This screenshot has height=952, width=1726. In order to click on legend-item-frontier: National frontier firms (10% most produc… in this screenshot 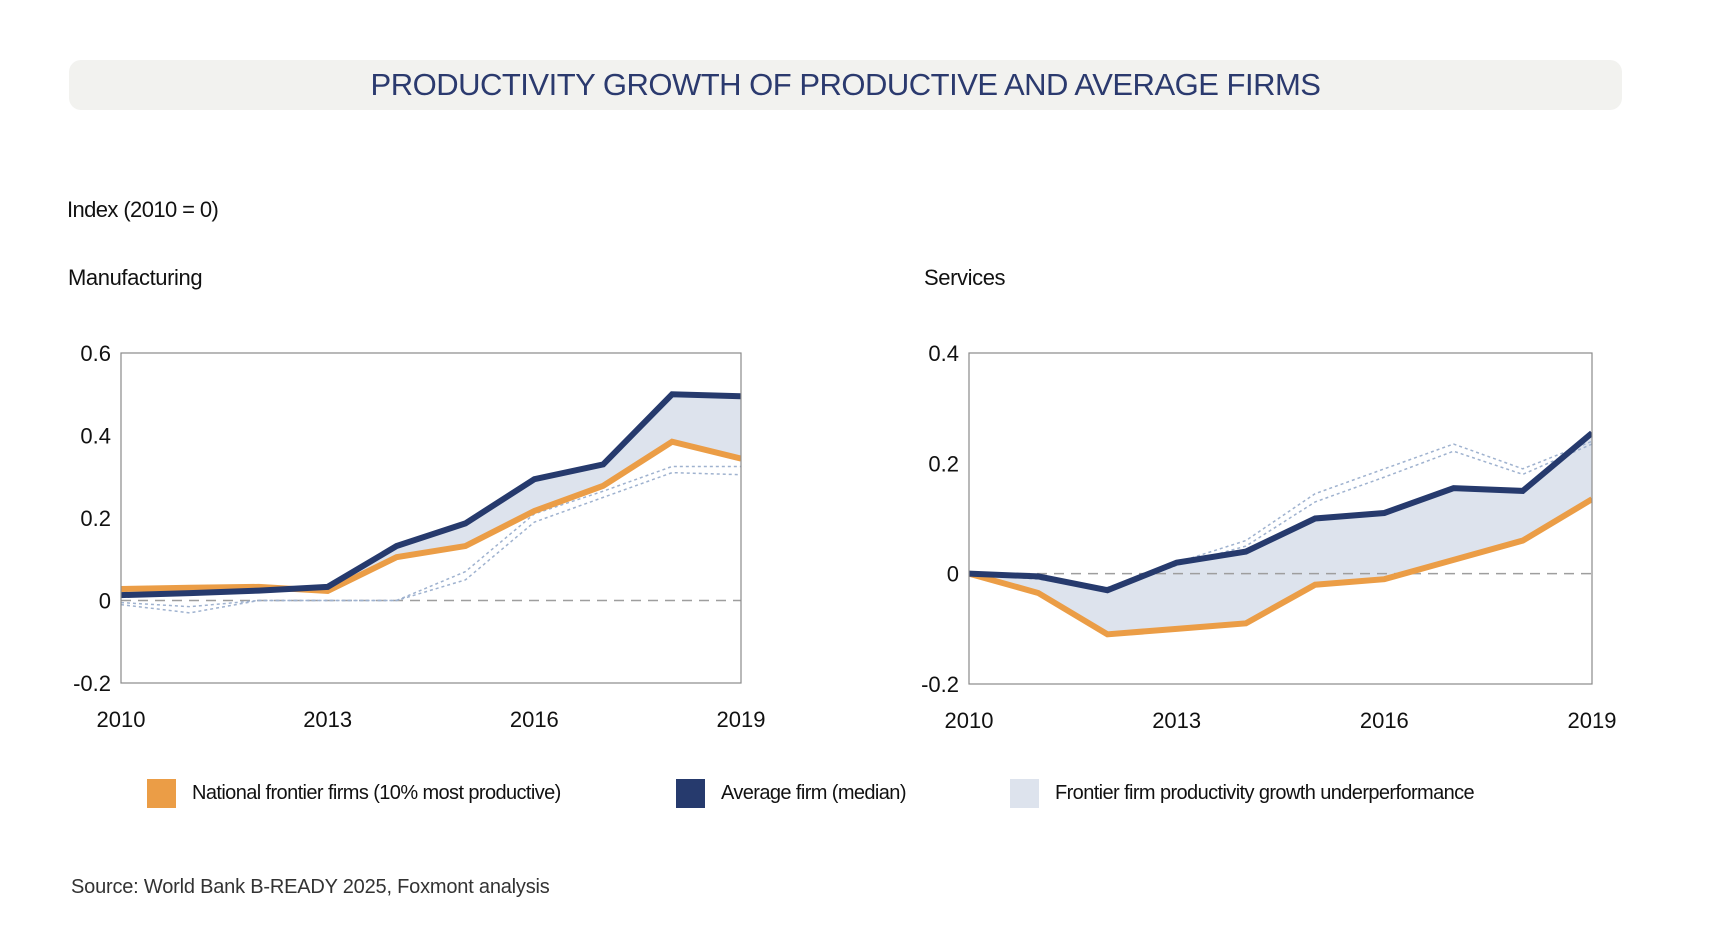, I will do `click(354, 793)`.